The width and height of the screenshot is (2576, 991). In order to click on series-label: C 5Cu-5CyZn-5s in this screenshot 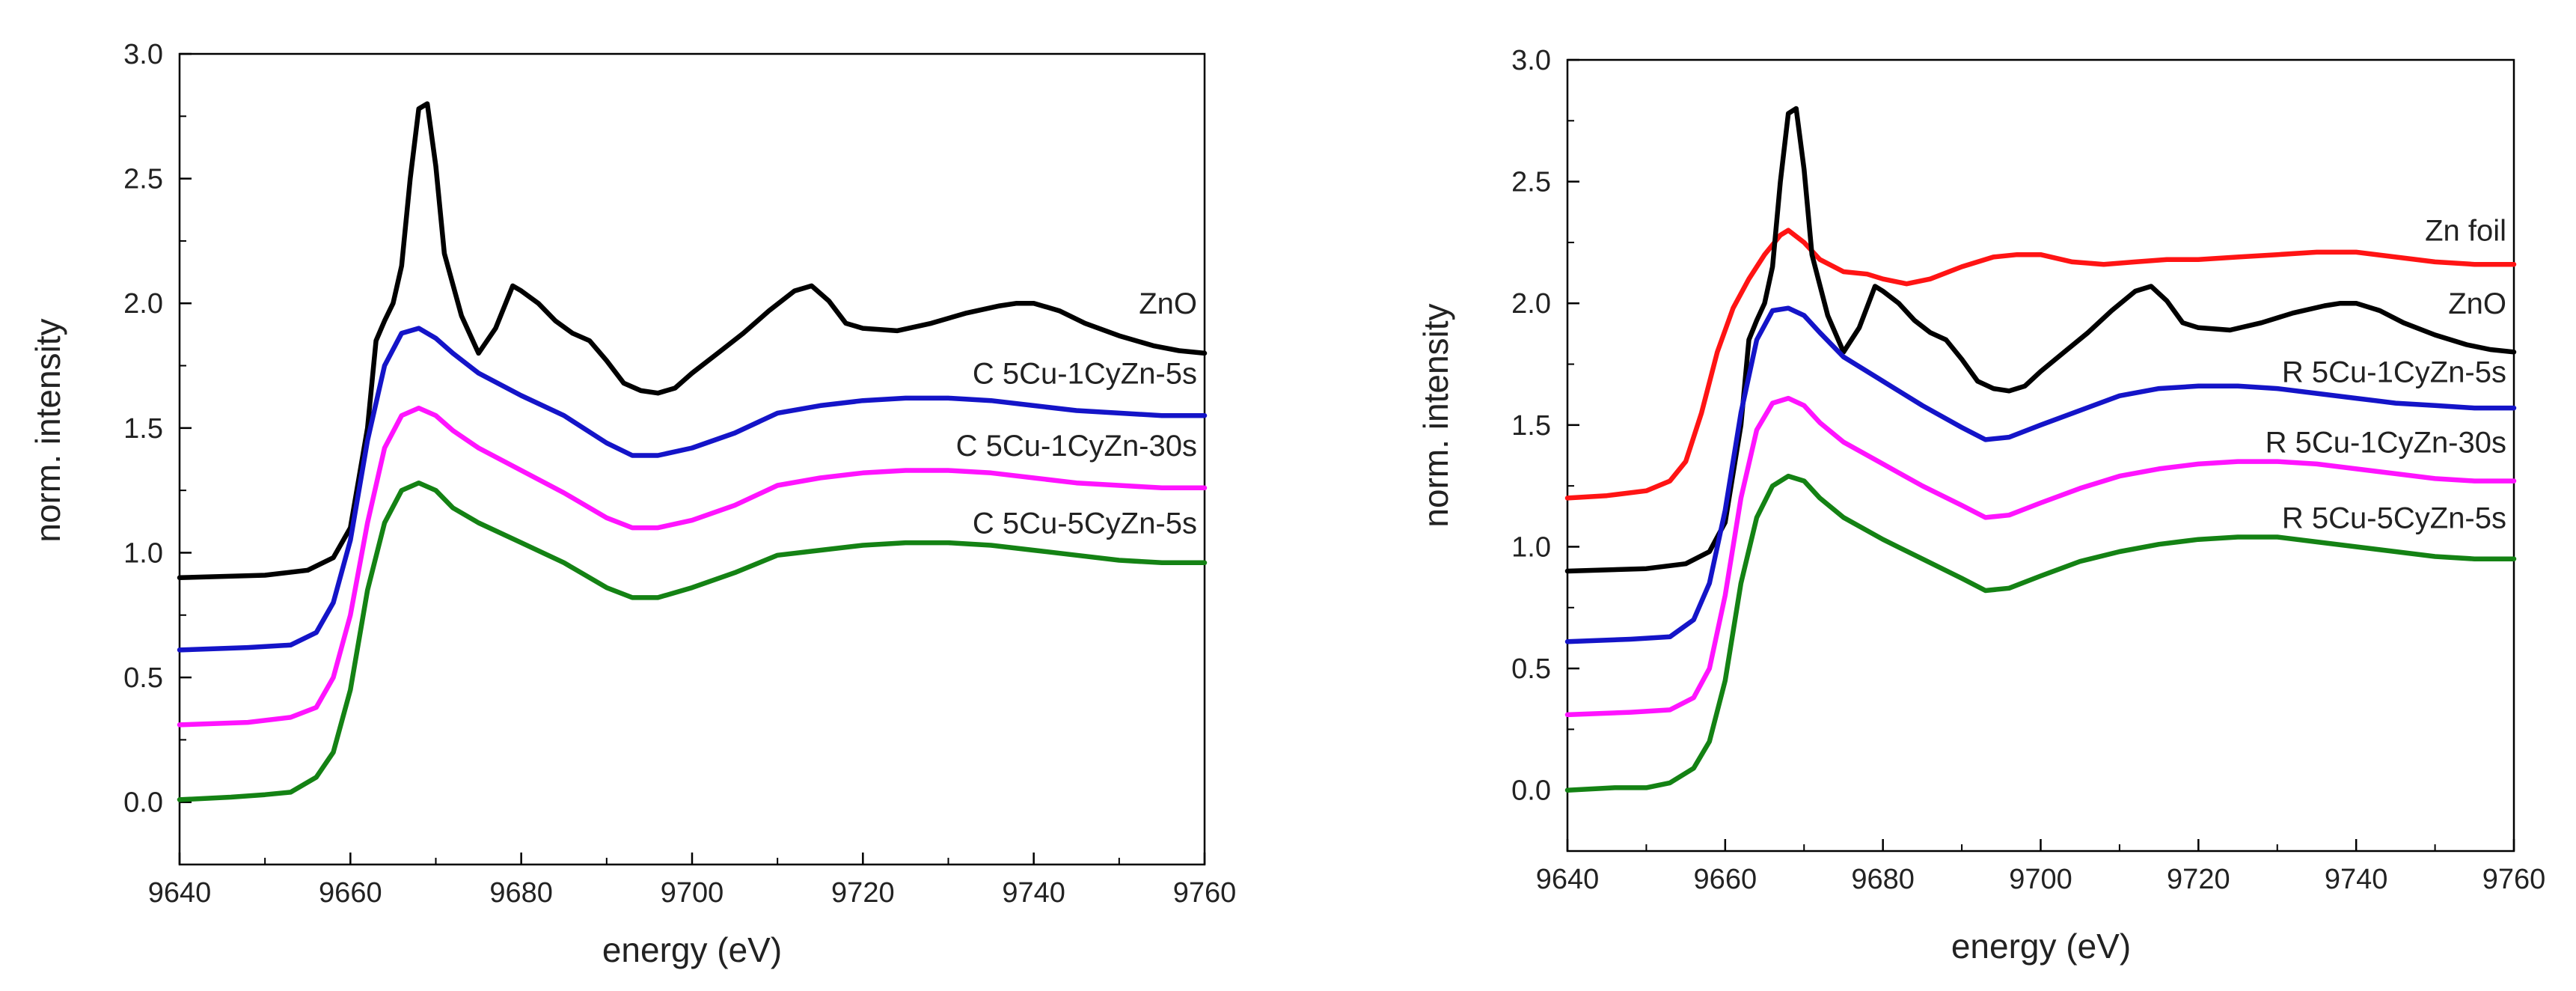, I will do `click(1085, 523)`.